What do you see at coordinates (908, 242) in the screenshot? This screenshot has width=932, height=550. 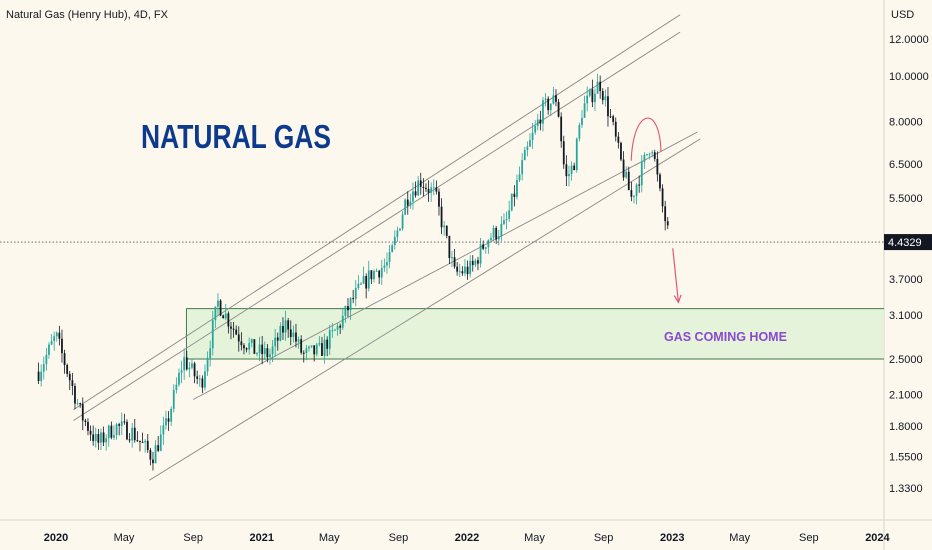 I see `last-price-badge` at bounding box center [908, 242].